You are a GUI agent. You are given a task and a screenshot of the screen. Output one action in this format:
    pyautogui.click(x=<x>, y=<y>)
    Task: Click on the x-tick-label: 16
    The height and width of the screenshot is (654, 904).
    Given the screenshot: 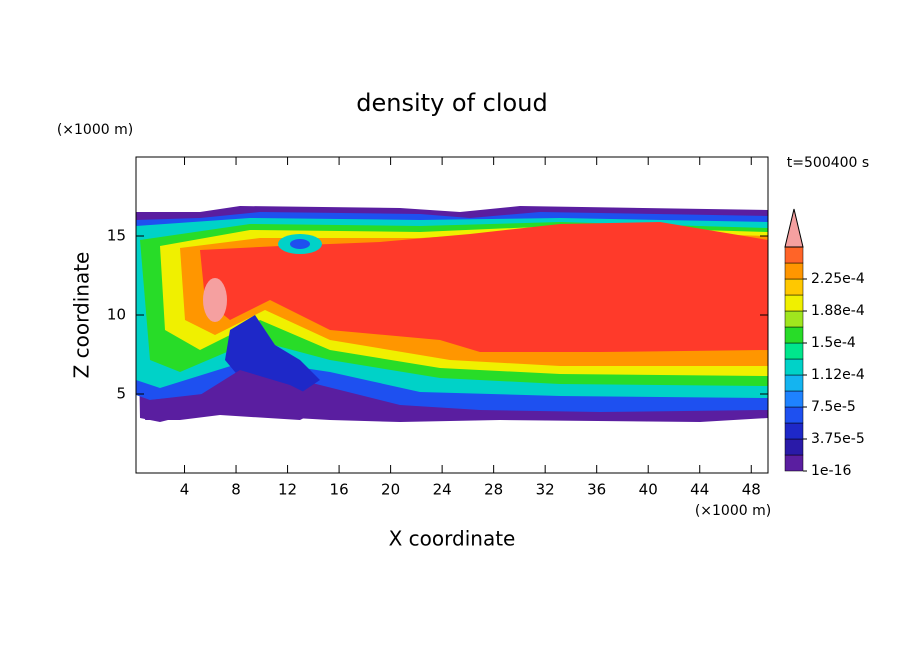 What is the action you would take?
    pyautogui.click(x=339, y=490)
    